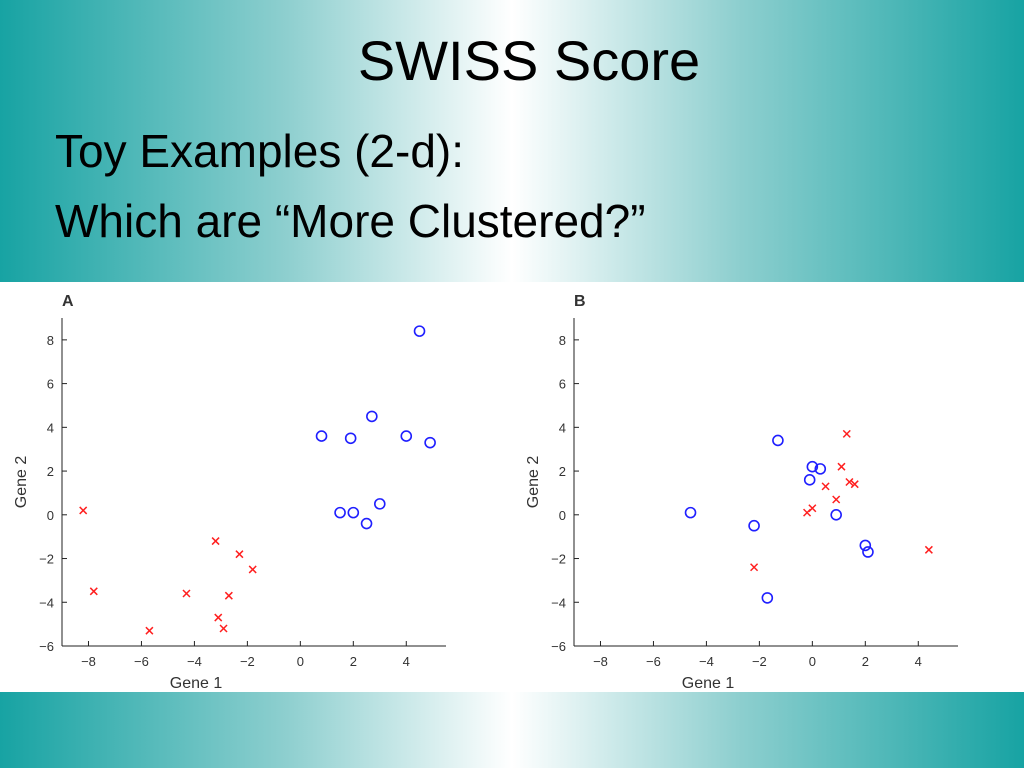  What do you see at coordinates (529, 60) in the screenshot?
I see `slide-title: SWISS Score` at bounding box center [529, 60].